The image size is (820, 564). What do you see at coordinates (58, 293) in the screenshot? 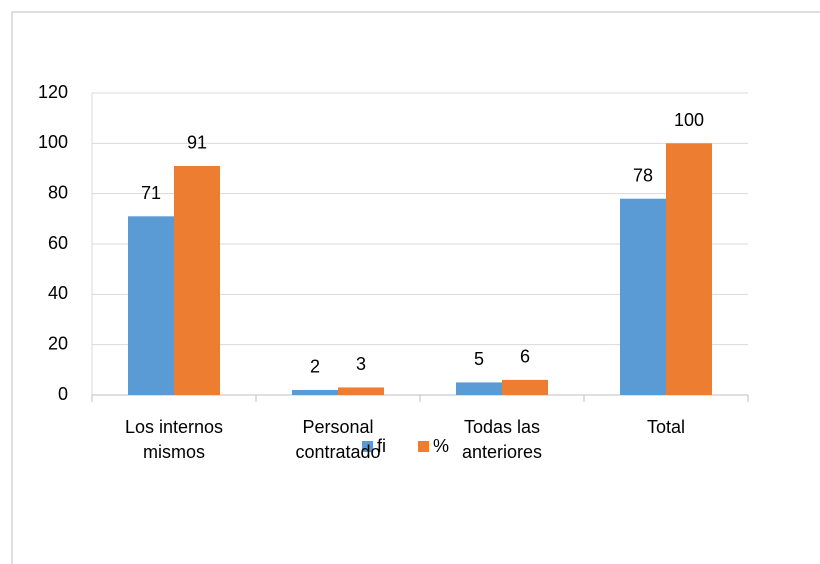
I see `y-tick-label: 40` at bounding box center [58, 293].